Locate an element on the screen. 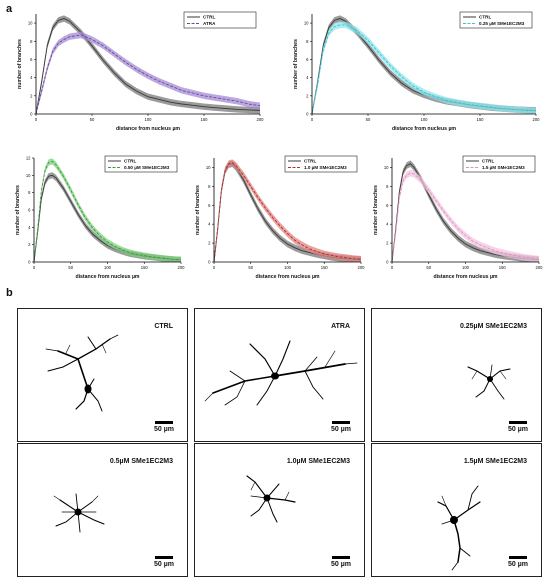  micrograph-label: 0.5µM SMe1EC2M3 is located at coordinates (141, 461).